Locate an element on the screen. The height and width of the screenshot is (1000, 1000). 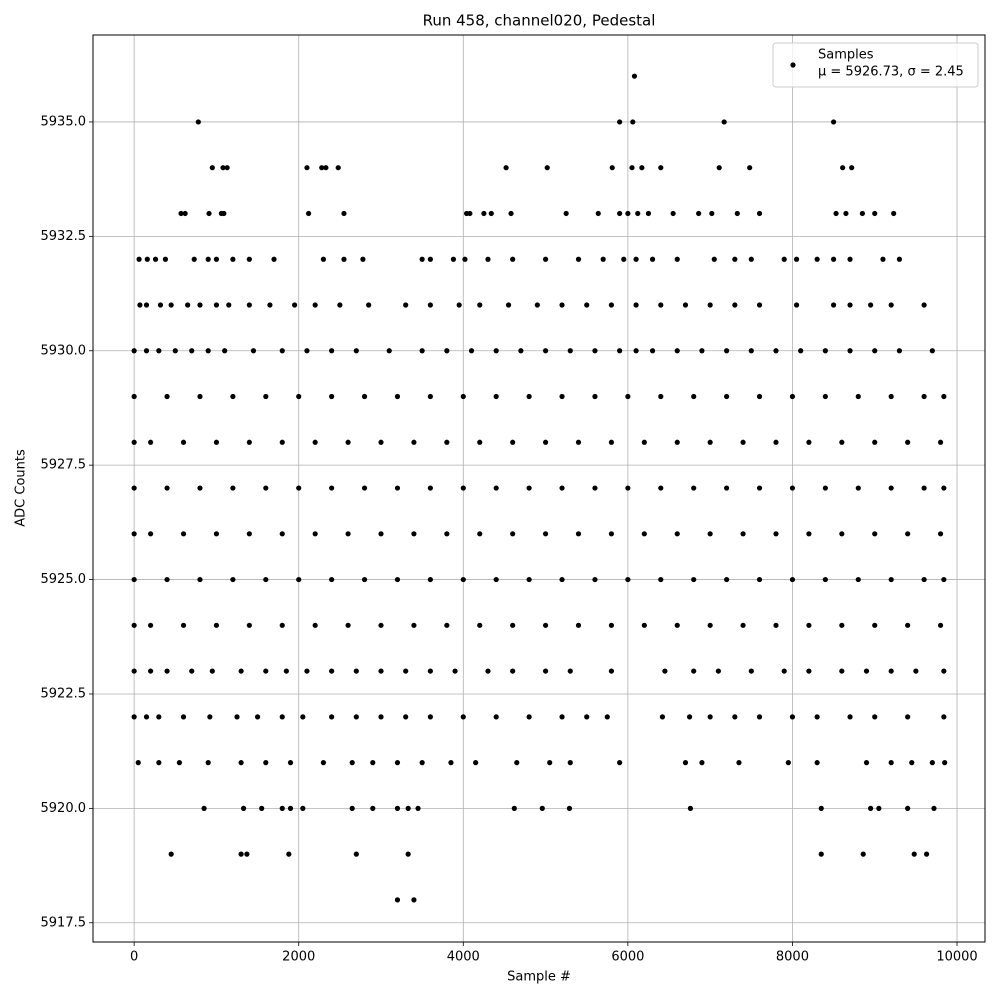
x-axis-label: Sample # is located at coordinates (539, 977).